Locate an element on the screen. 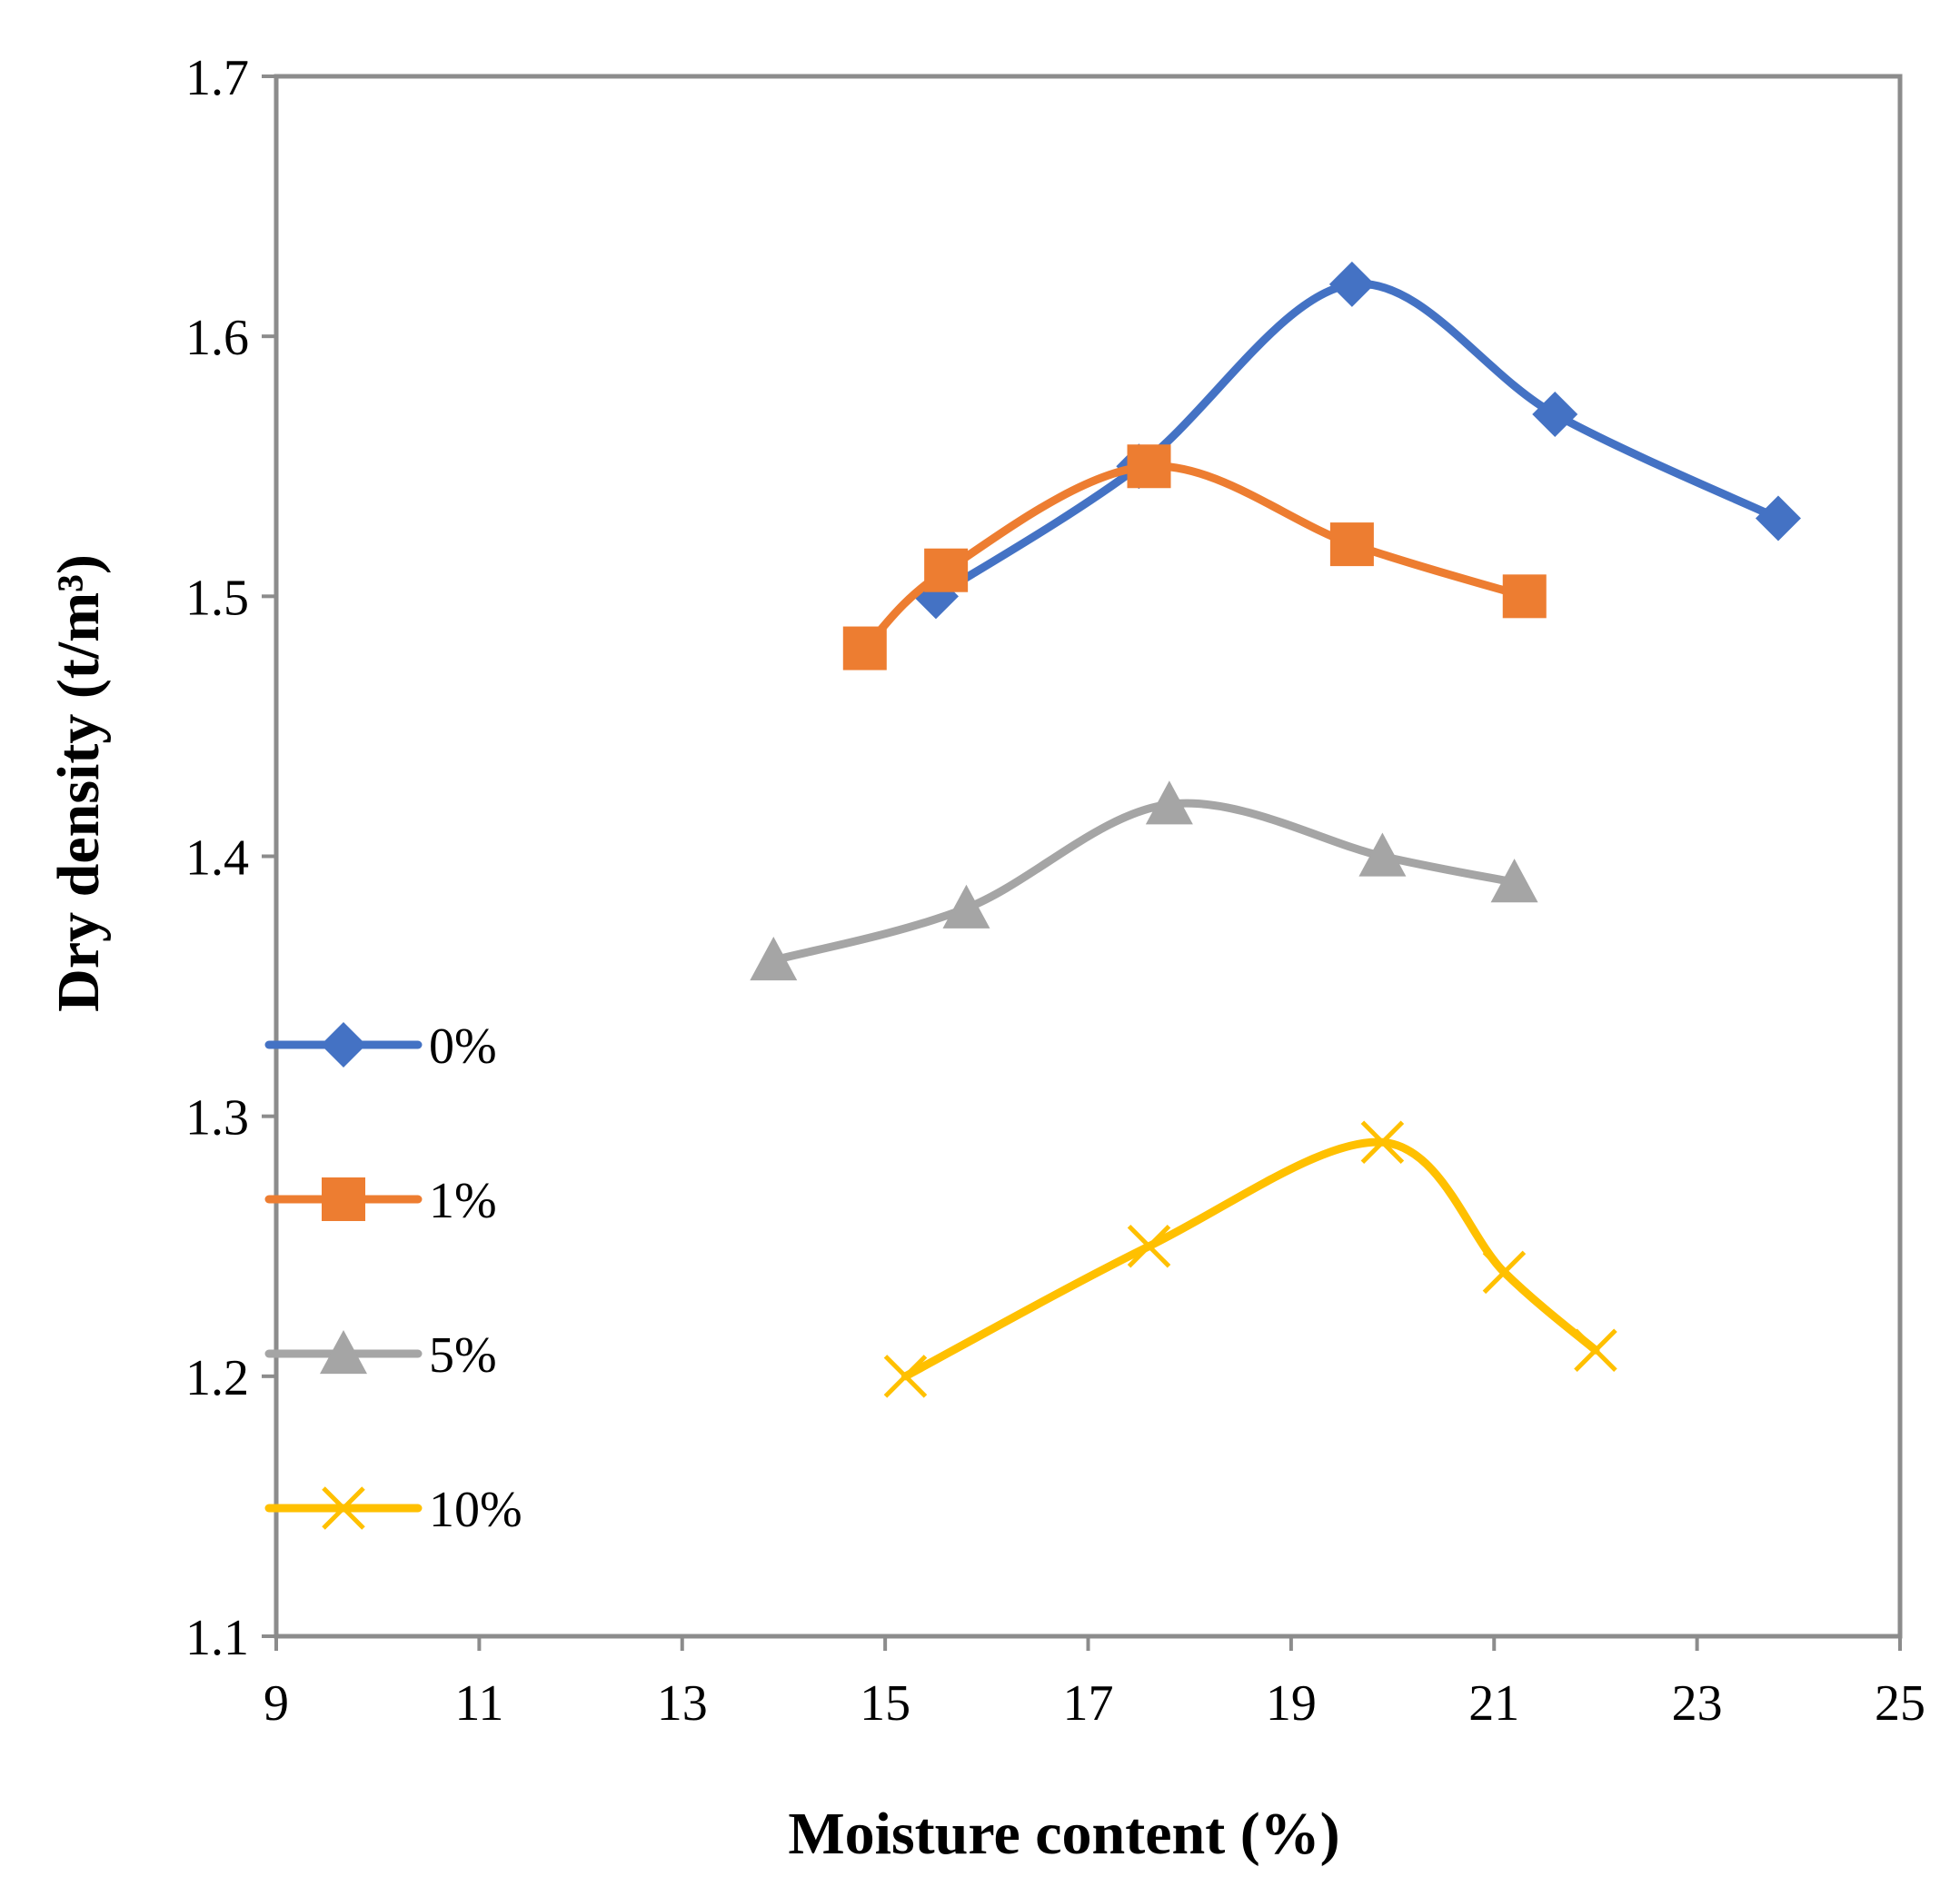  legend-item-1pct-marker is located at coordinates (343, 1199).